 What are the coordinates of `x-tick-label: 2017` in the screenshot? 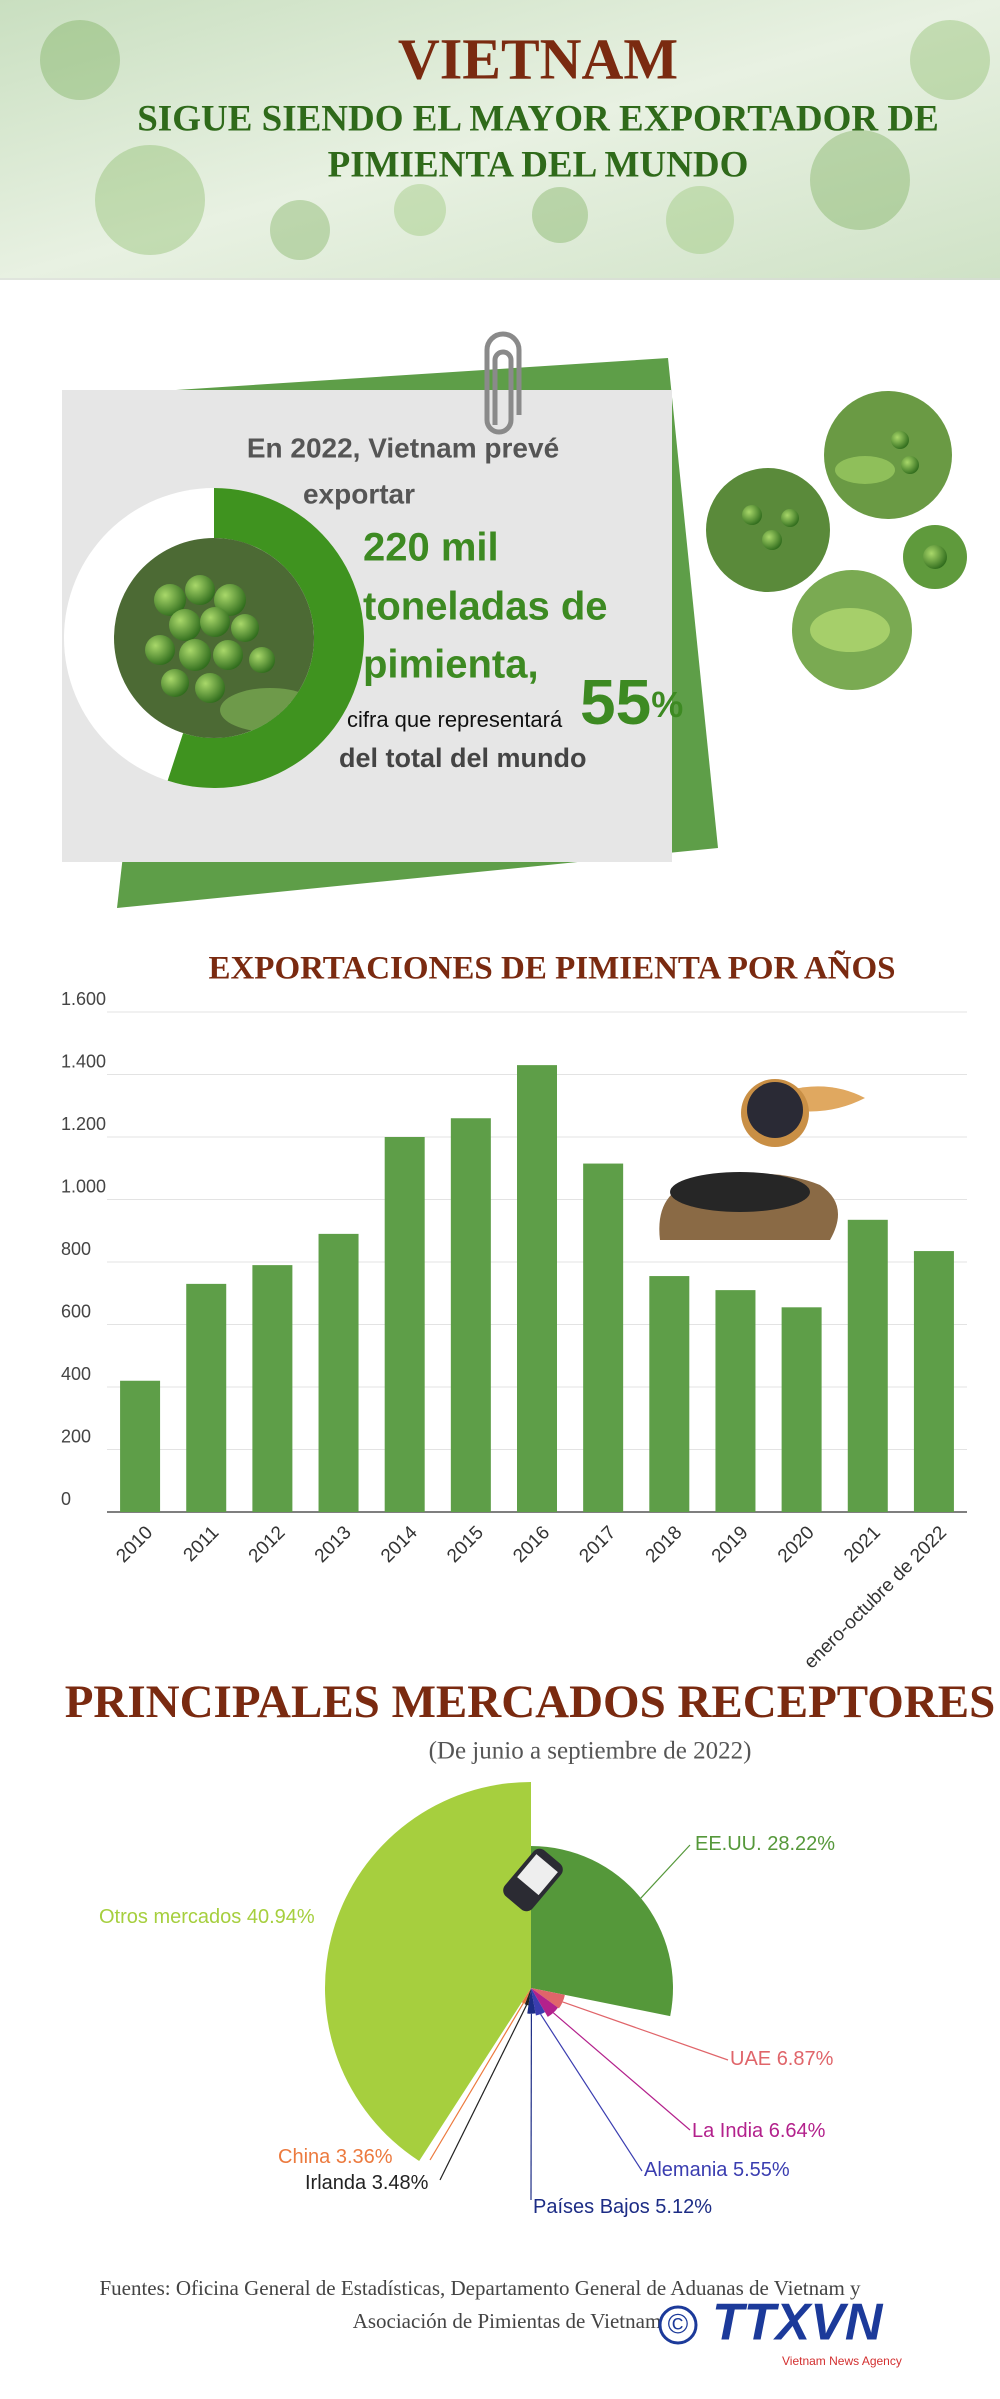 It's located at (597, 1544).